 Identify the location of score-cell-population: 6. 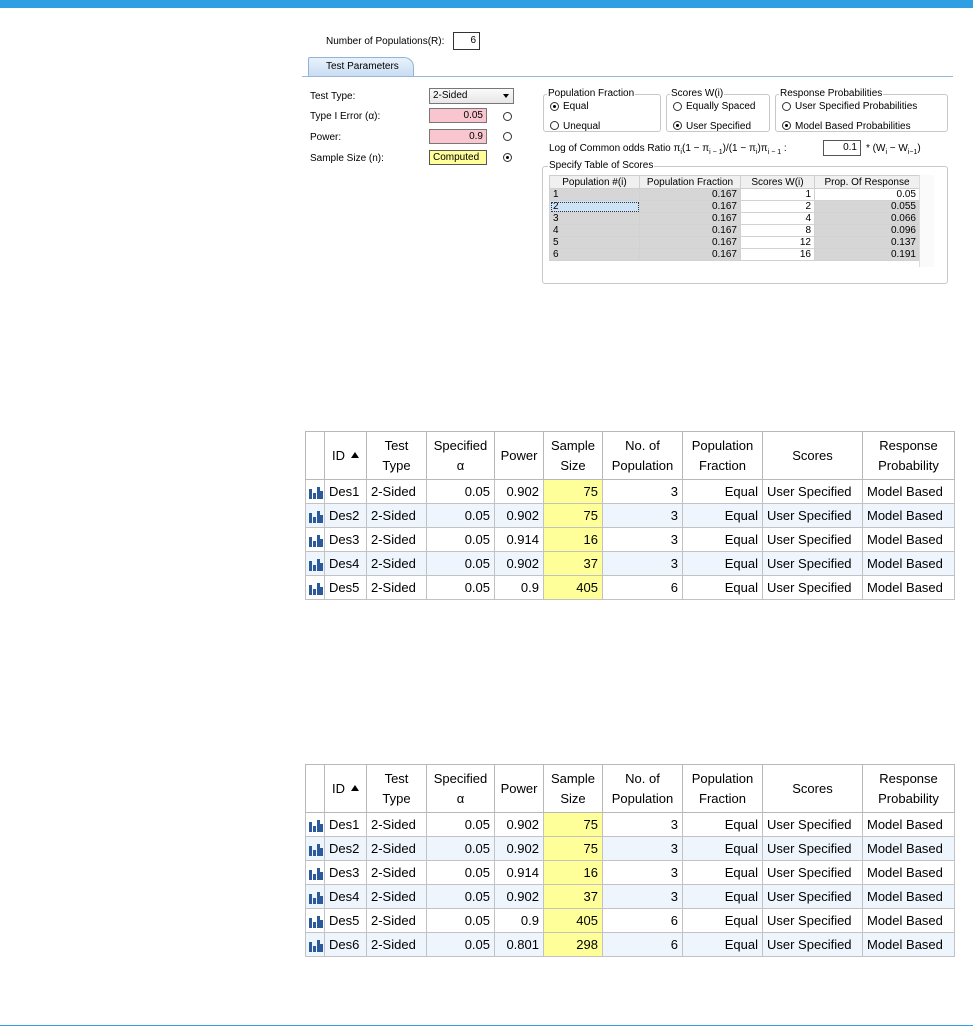
(594, 254).